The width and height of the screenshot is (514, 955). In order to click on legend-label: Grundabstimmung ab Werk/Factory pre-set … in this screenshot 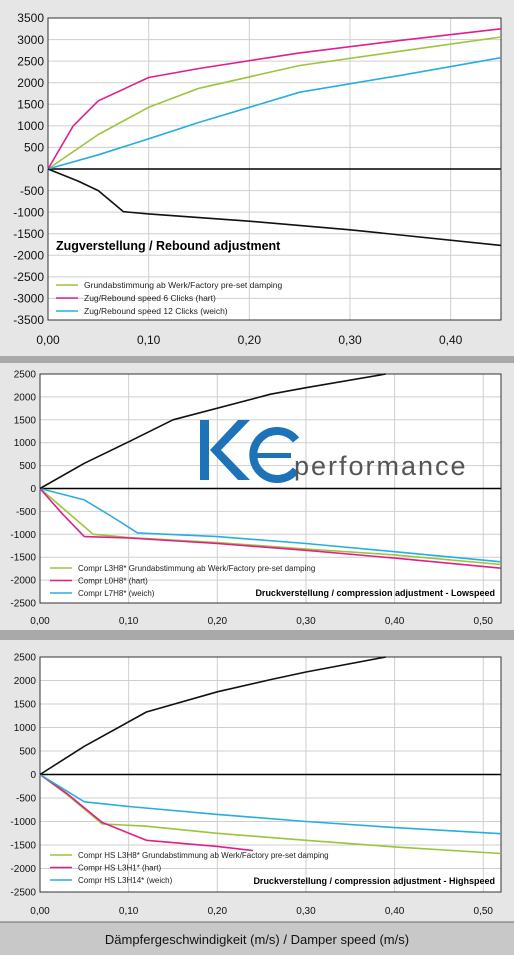, I will do `click(183, 285)`.